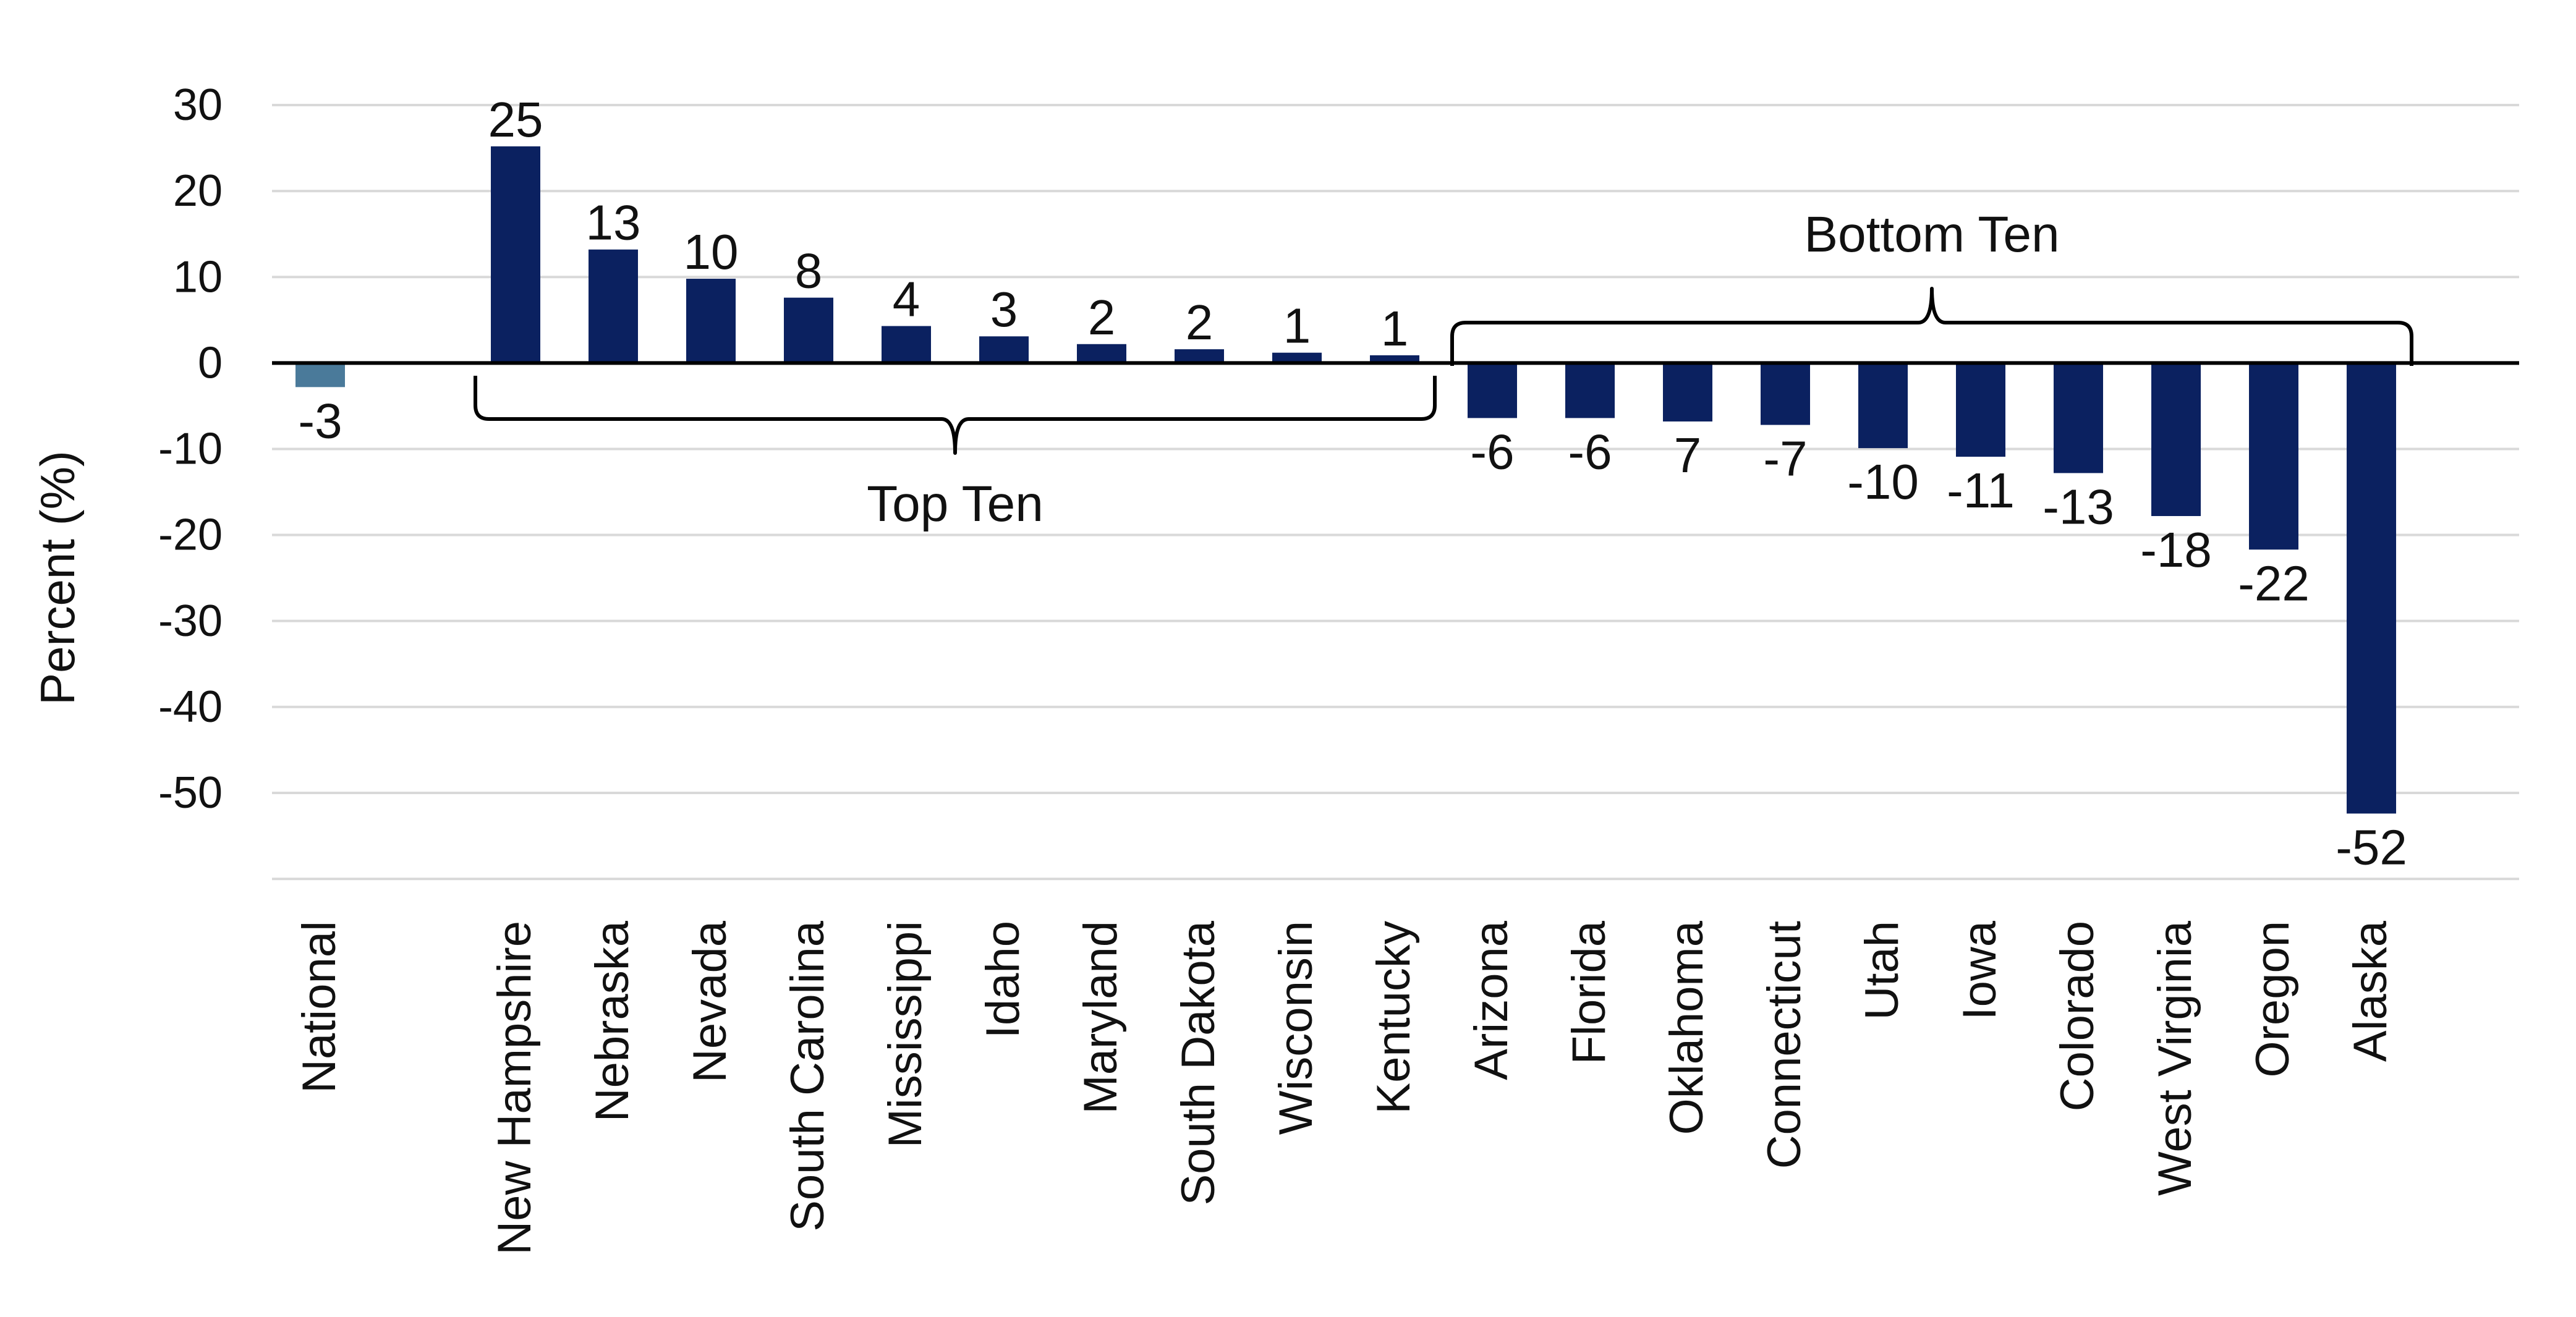 This screenshot has width=2576, height=1317. What do you see at coordinates (613, 222) in the screenshot?
I see `data-label: 13` at bounding box center [613, 222].